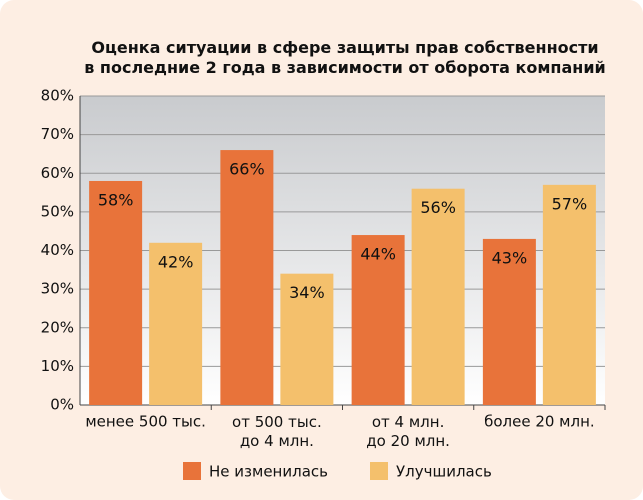 The width and height of the screenshot is (643, 500). What do you see at coordinates (57, 211) in the screenshot?
I see `y-tick-label: 50%` at bounding box center [57, 211].